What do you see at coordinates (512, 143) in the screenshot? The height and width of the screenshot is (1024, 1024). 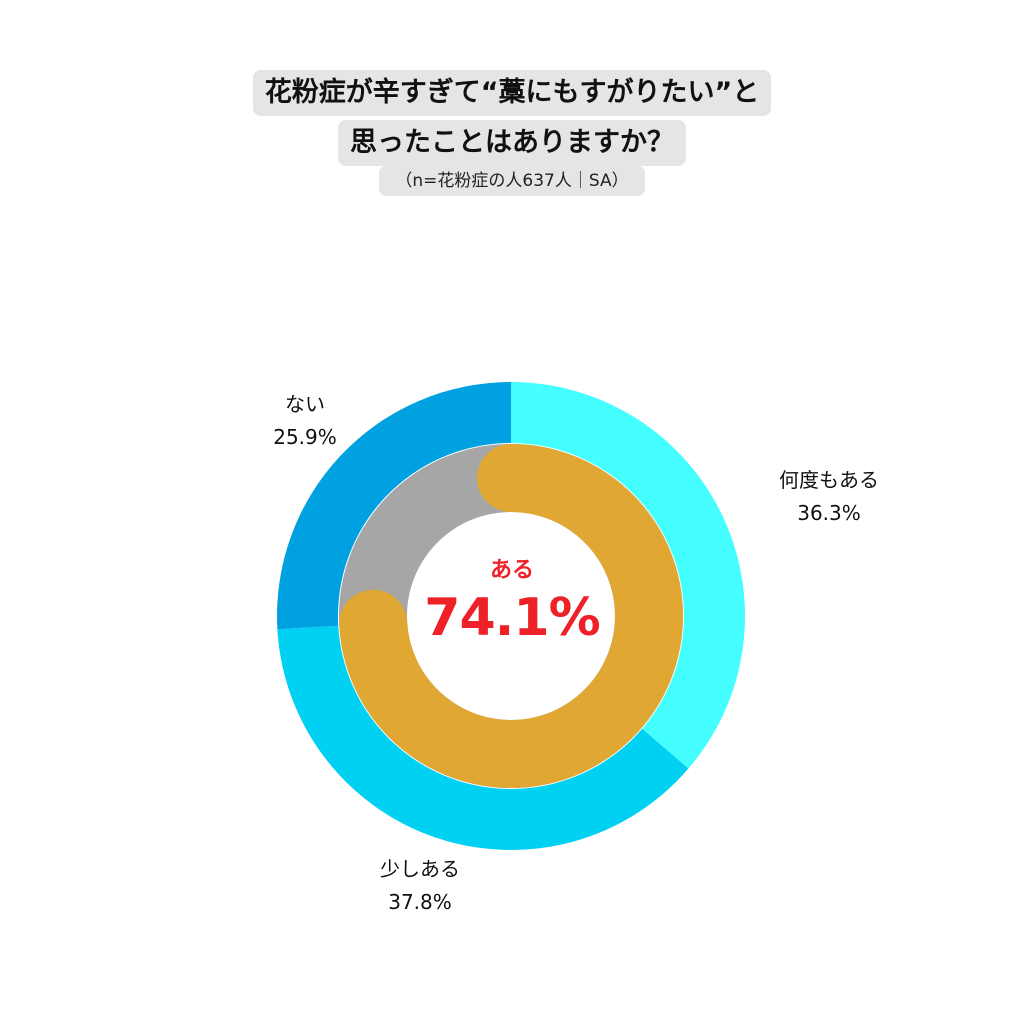 I see `chart-title-line-2: 思ったことはありますか？` at bounding box center [512, 143].